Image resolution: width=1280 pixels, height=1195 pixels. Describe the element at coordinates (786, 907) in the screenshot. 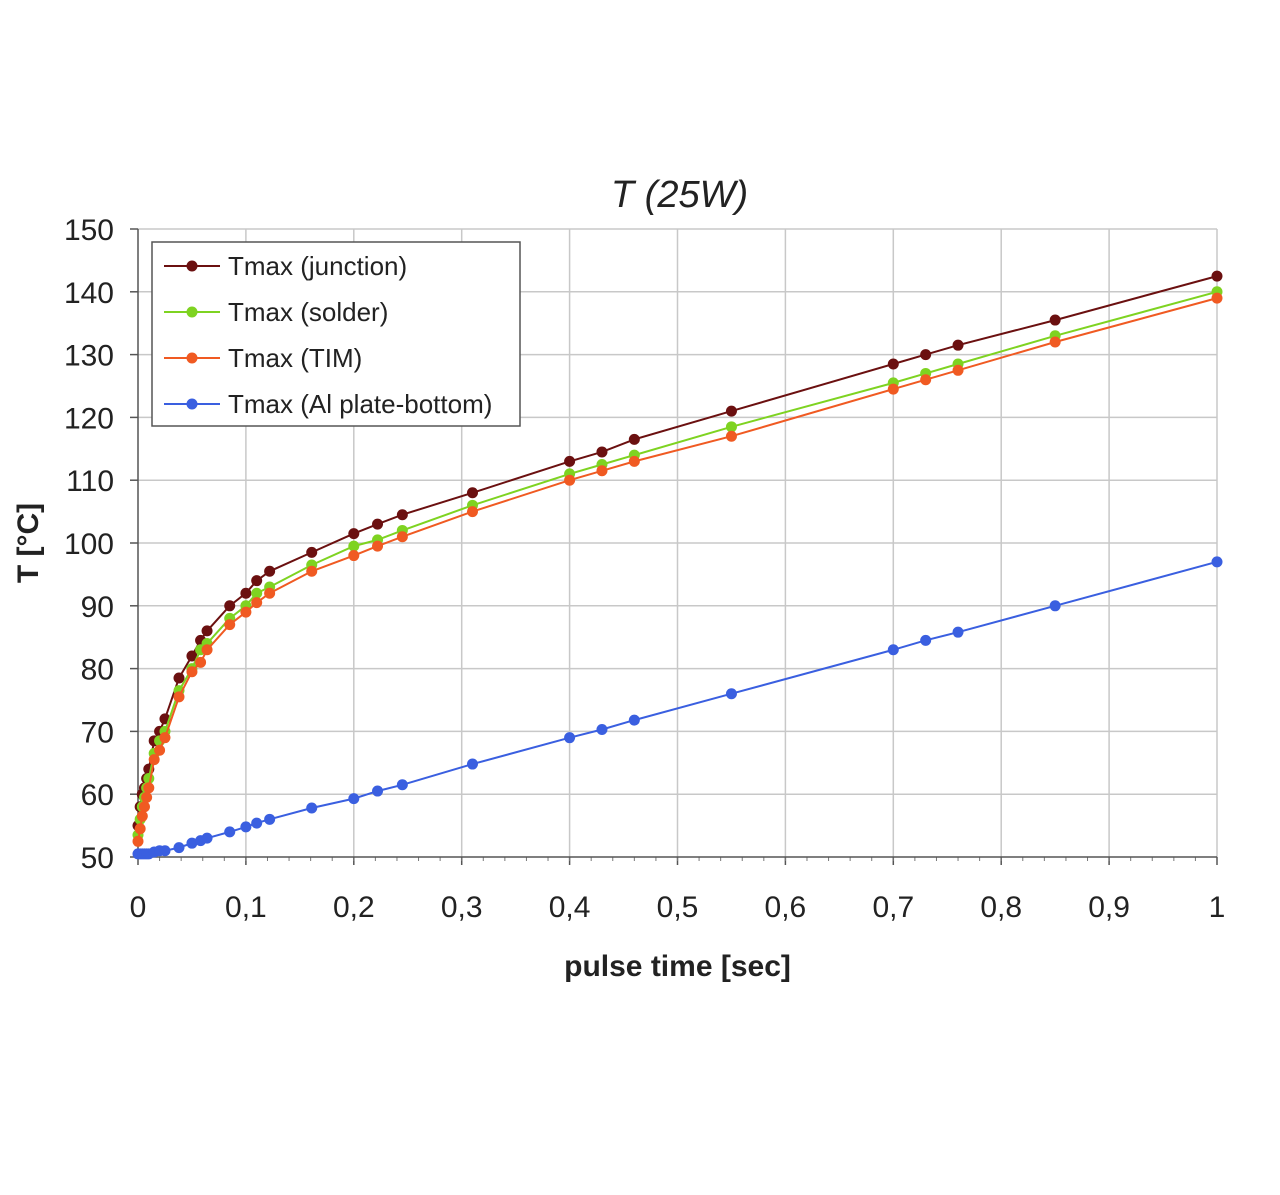

I see `x-tick-label: 0,6` at that location.